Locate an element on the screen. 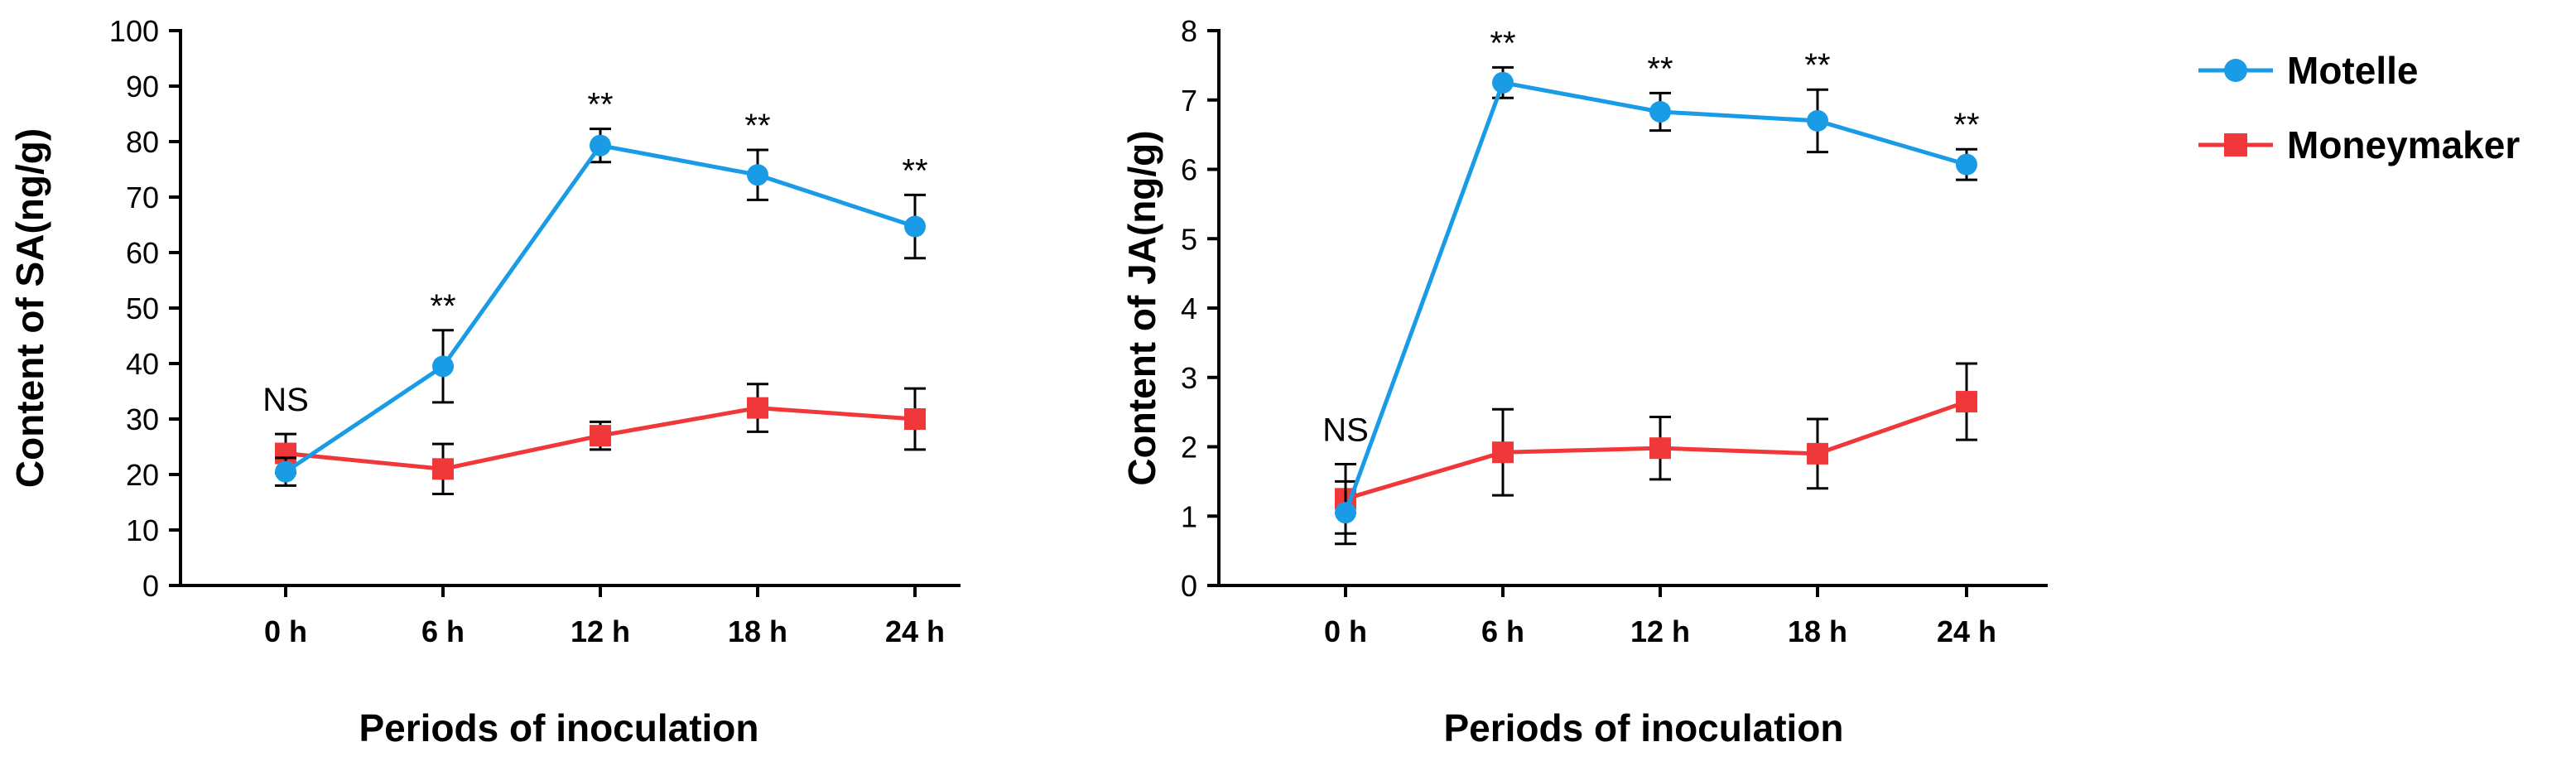 The image size is (2576, 766). sa-y-tick-label: 0 is located at coordinates (150, 586).